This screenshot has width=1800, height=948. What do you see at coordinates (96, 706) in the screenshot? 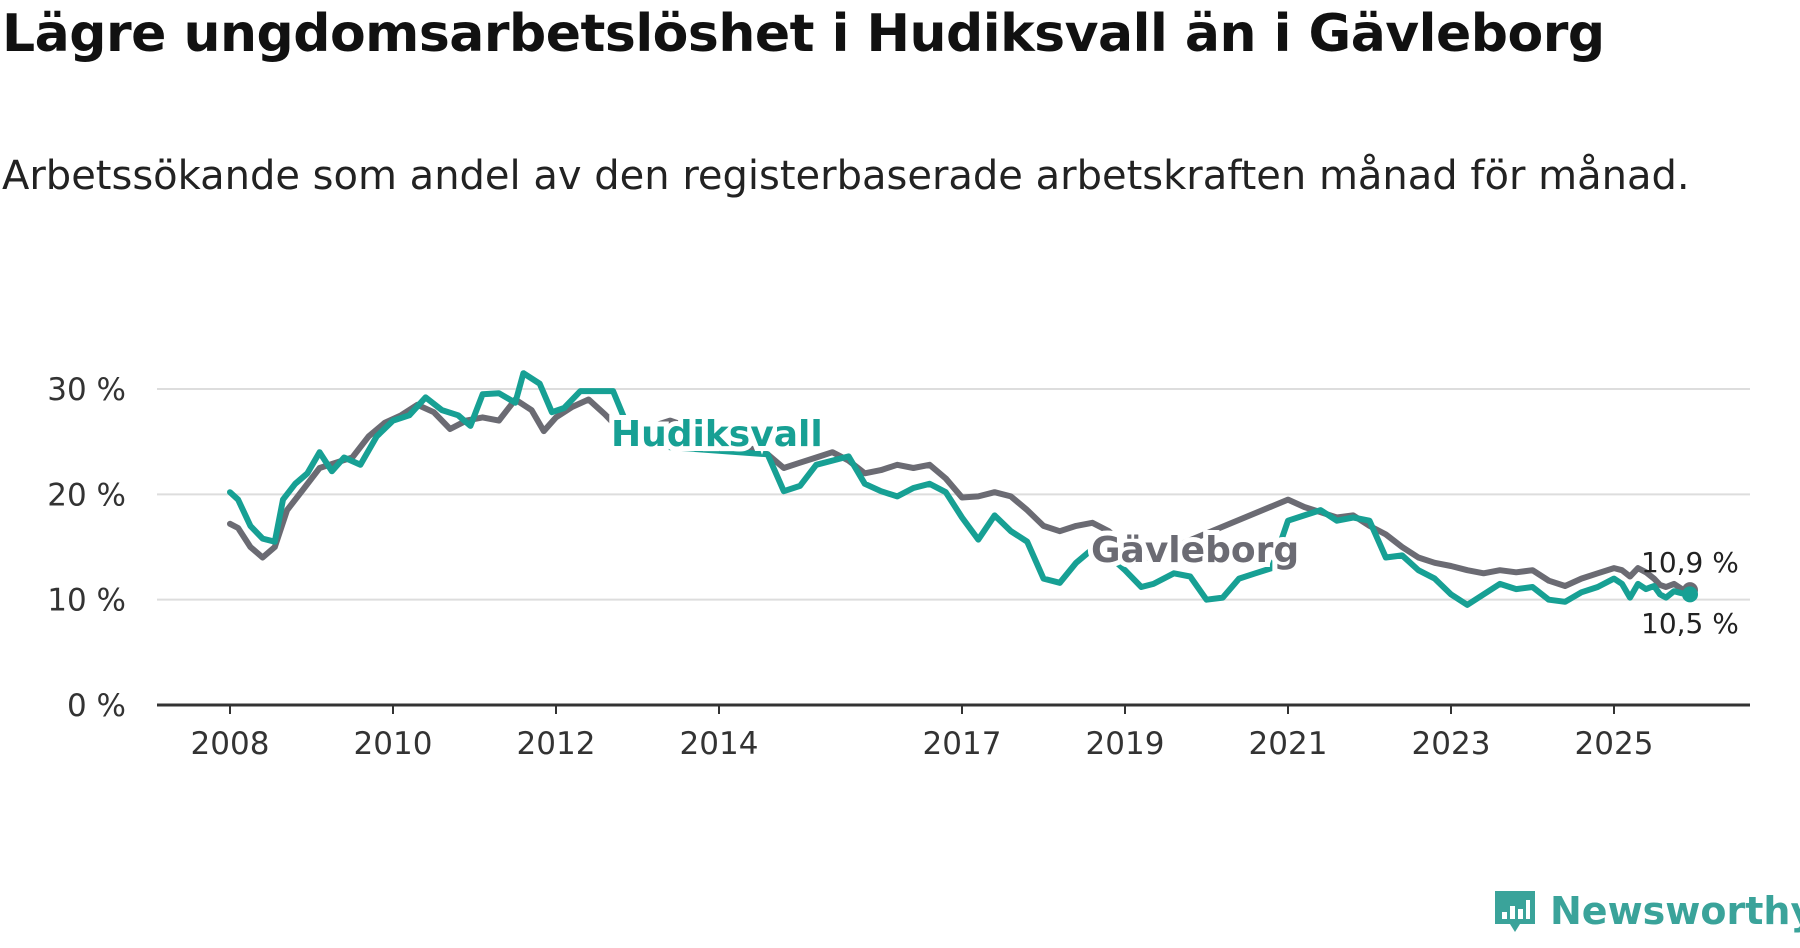
I see `y-tick-label: 0 %` at bounding box center [96, 706].